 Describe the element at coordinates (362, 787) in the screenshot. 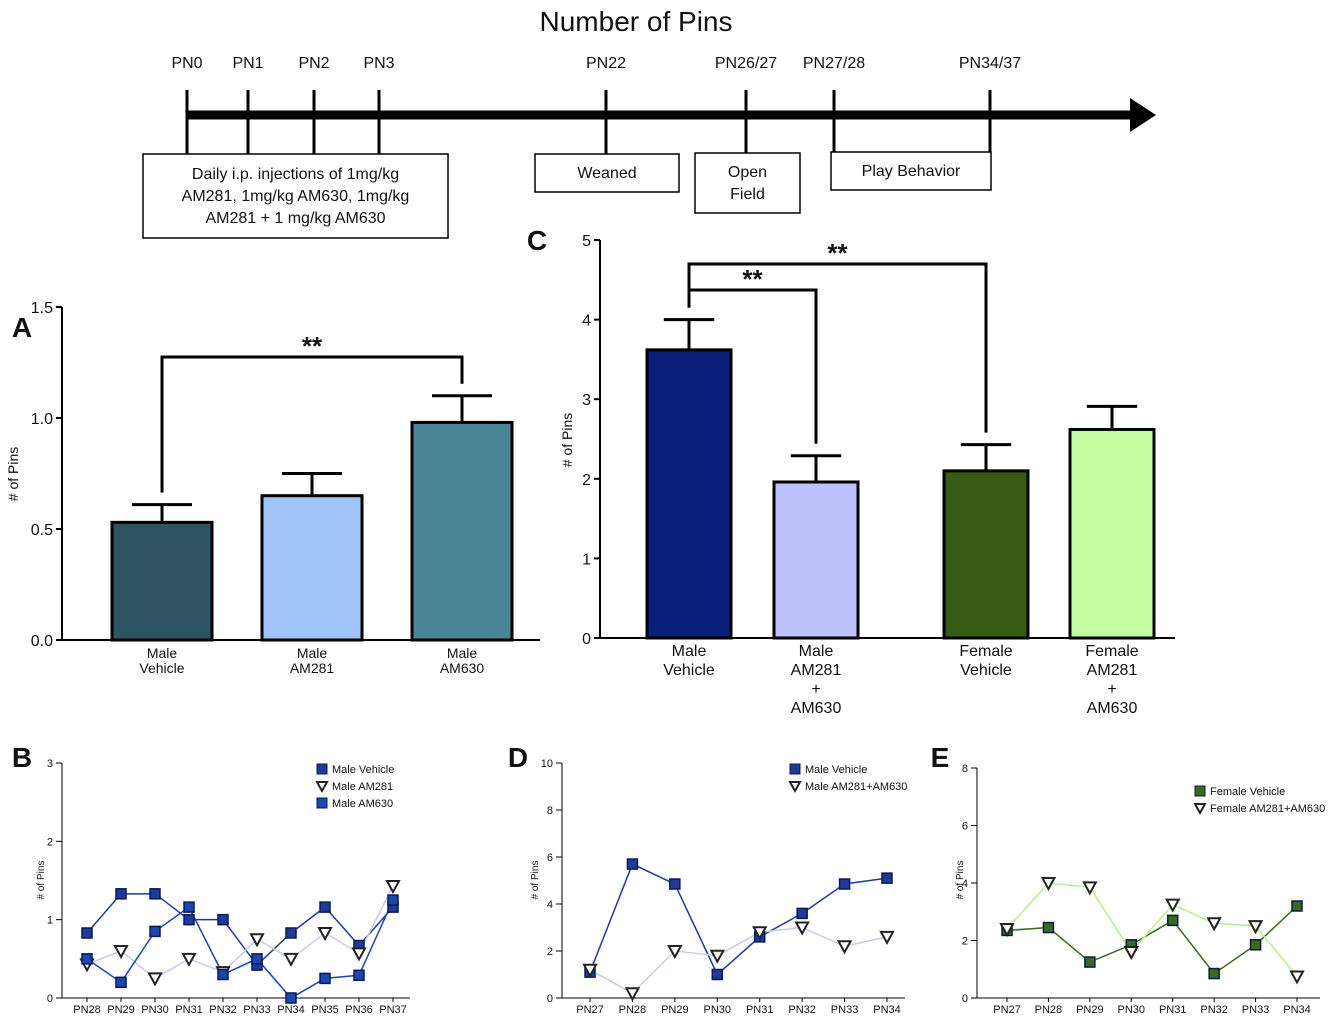

I see `legend-label: Male AM281` at that location.